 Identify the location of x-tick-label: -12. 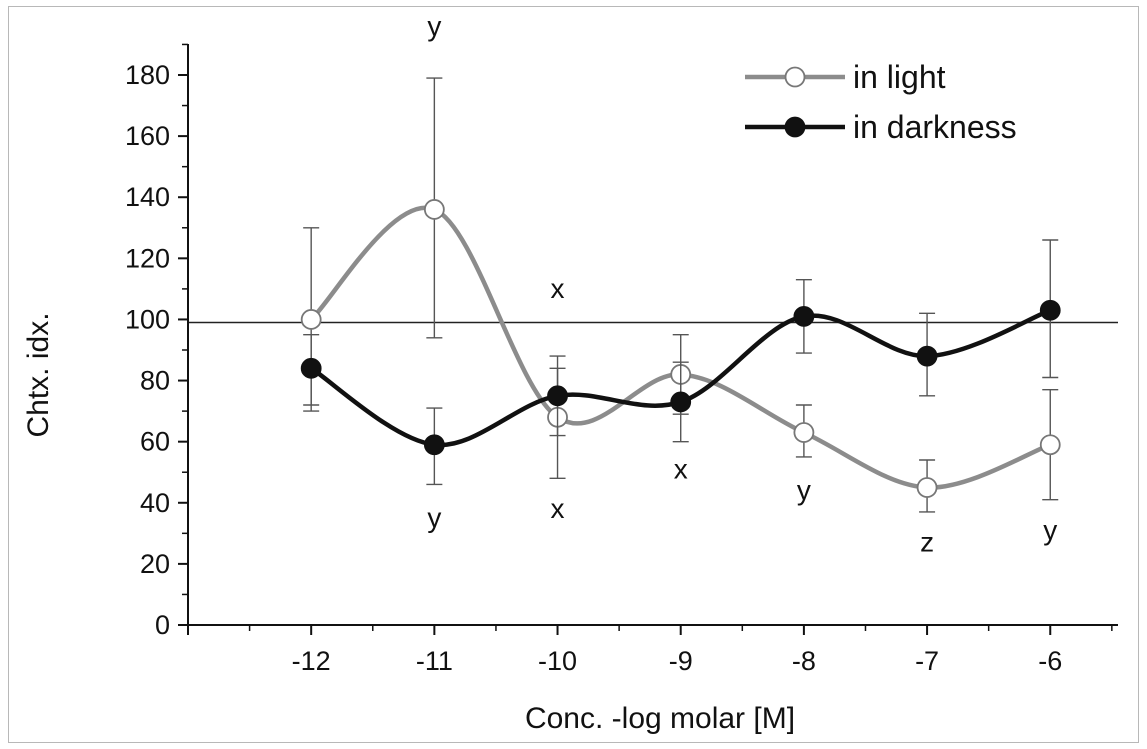
(311, 661).